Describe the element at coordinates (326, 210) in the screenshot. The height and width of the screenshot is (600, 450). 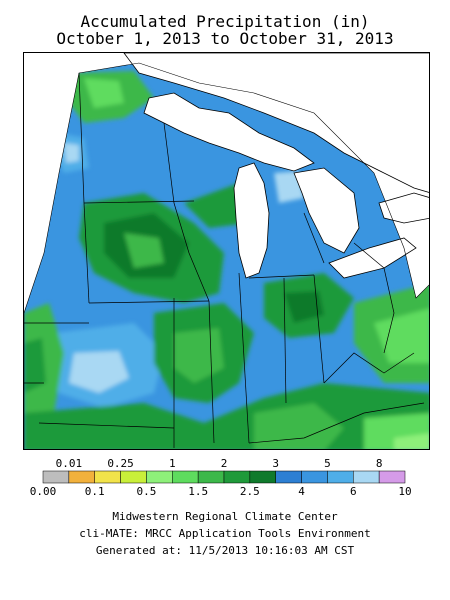
I see `lake-huron` at that location.